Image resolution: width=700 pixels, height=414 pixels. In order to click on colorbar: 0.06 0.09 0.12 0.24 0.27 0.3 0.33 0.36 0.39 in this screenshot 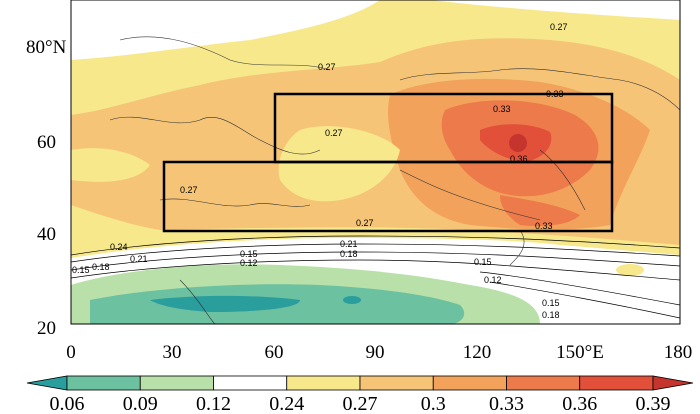, I will do `click(360, 394)`.